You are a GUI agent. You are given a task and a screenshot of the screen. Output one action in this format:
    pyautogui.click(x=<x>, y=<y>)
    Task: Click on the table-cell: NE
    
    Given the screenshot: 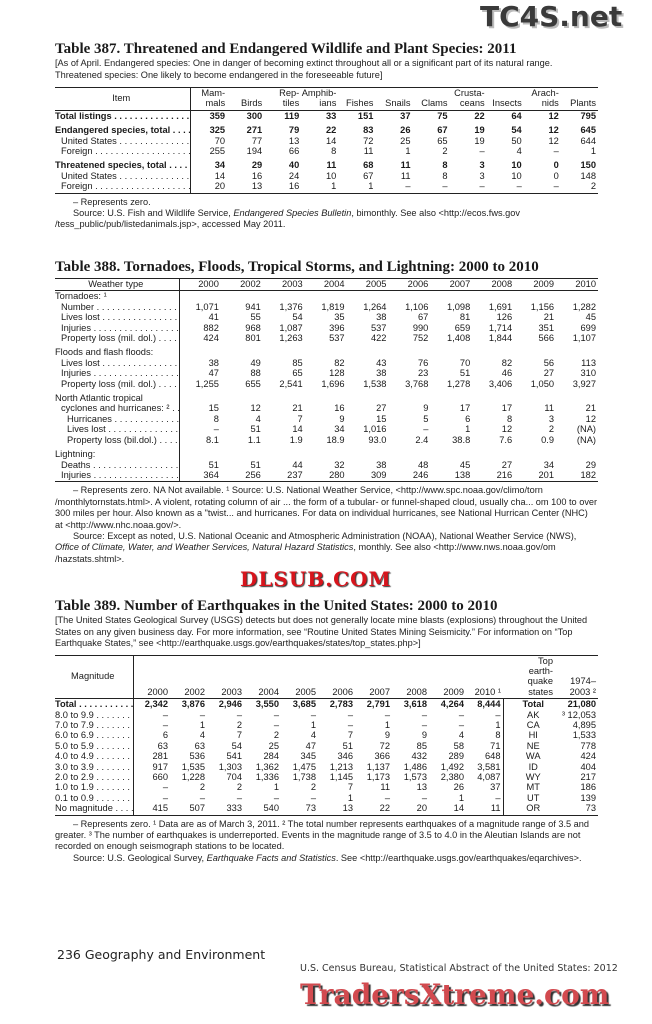 What is the action you would take?
    pyautogui.click(x=533, y=745)
    